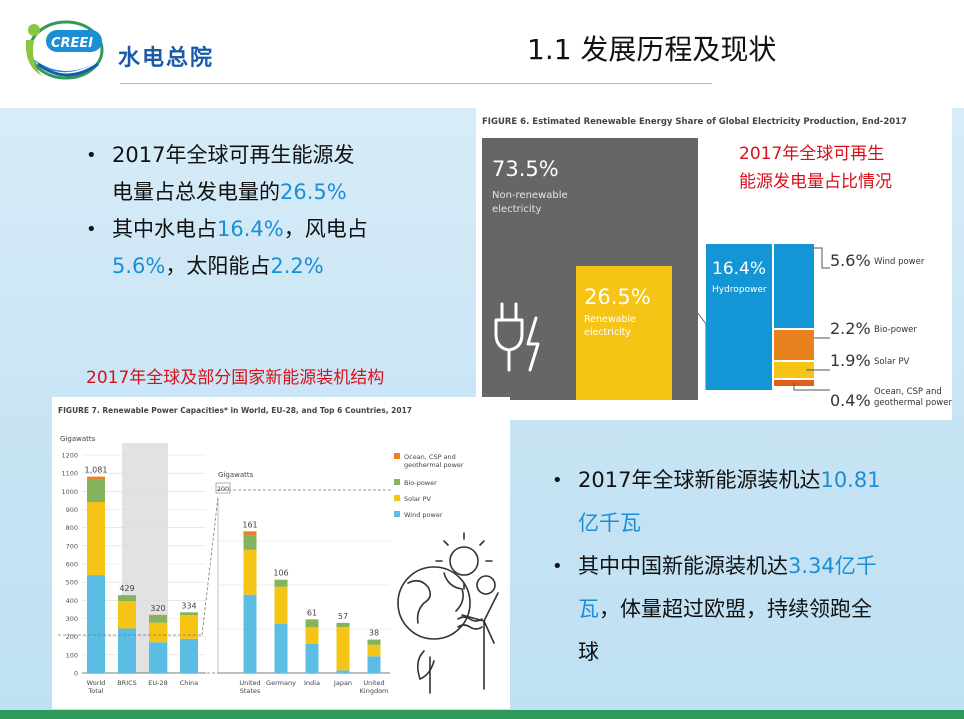 The height and width of the screenshot is (719, 964). Describe the element at coordinates (164, 229) in the screenshot. I see `bullet-text: 其中水电占` at that location.